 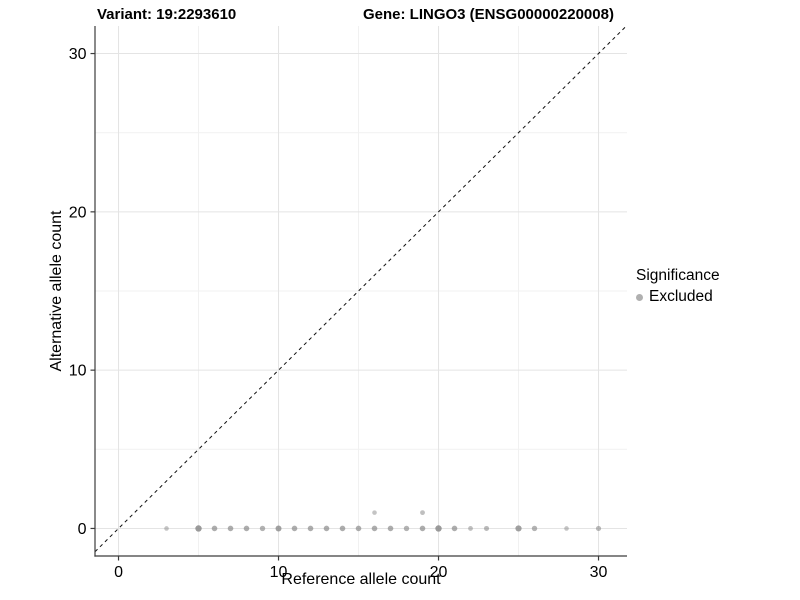 What do you see at coordinates (361, 579) in the screenshot?
I see `x-axis-label: Reference allele count` at bounding box center [361, 579].